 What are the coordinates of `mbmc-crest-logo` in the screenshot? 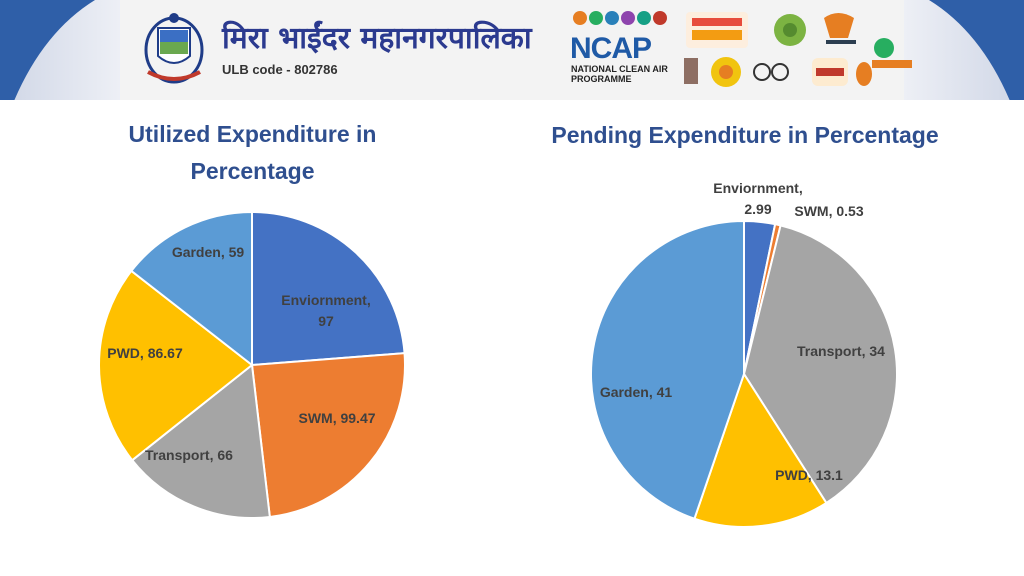 It's located at (174, 48).